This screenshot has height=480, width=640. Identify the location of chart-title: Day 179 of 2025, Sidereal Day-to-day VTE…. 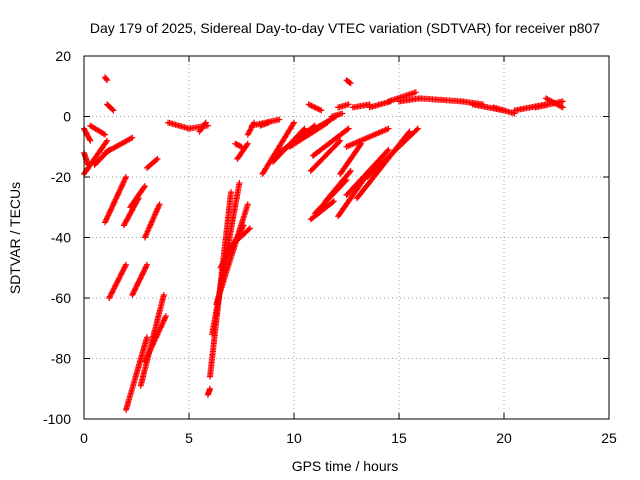
(345, 28).